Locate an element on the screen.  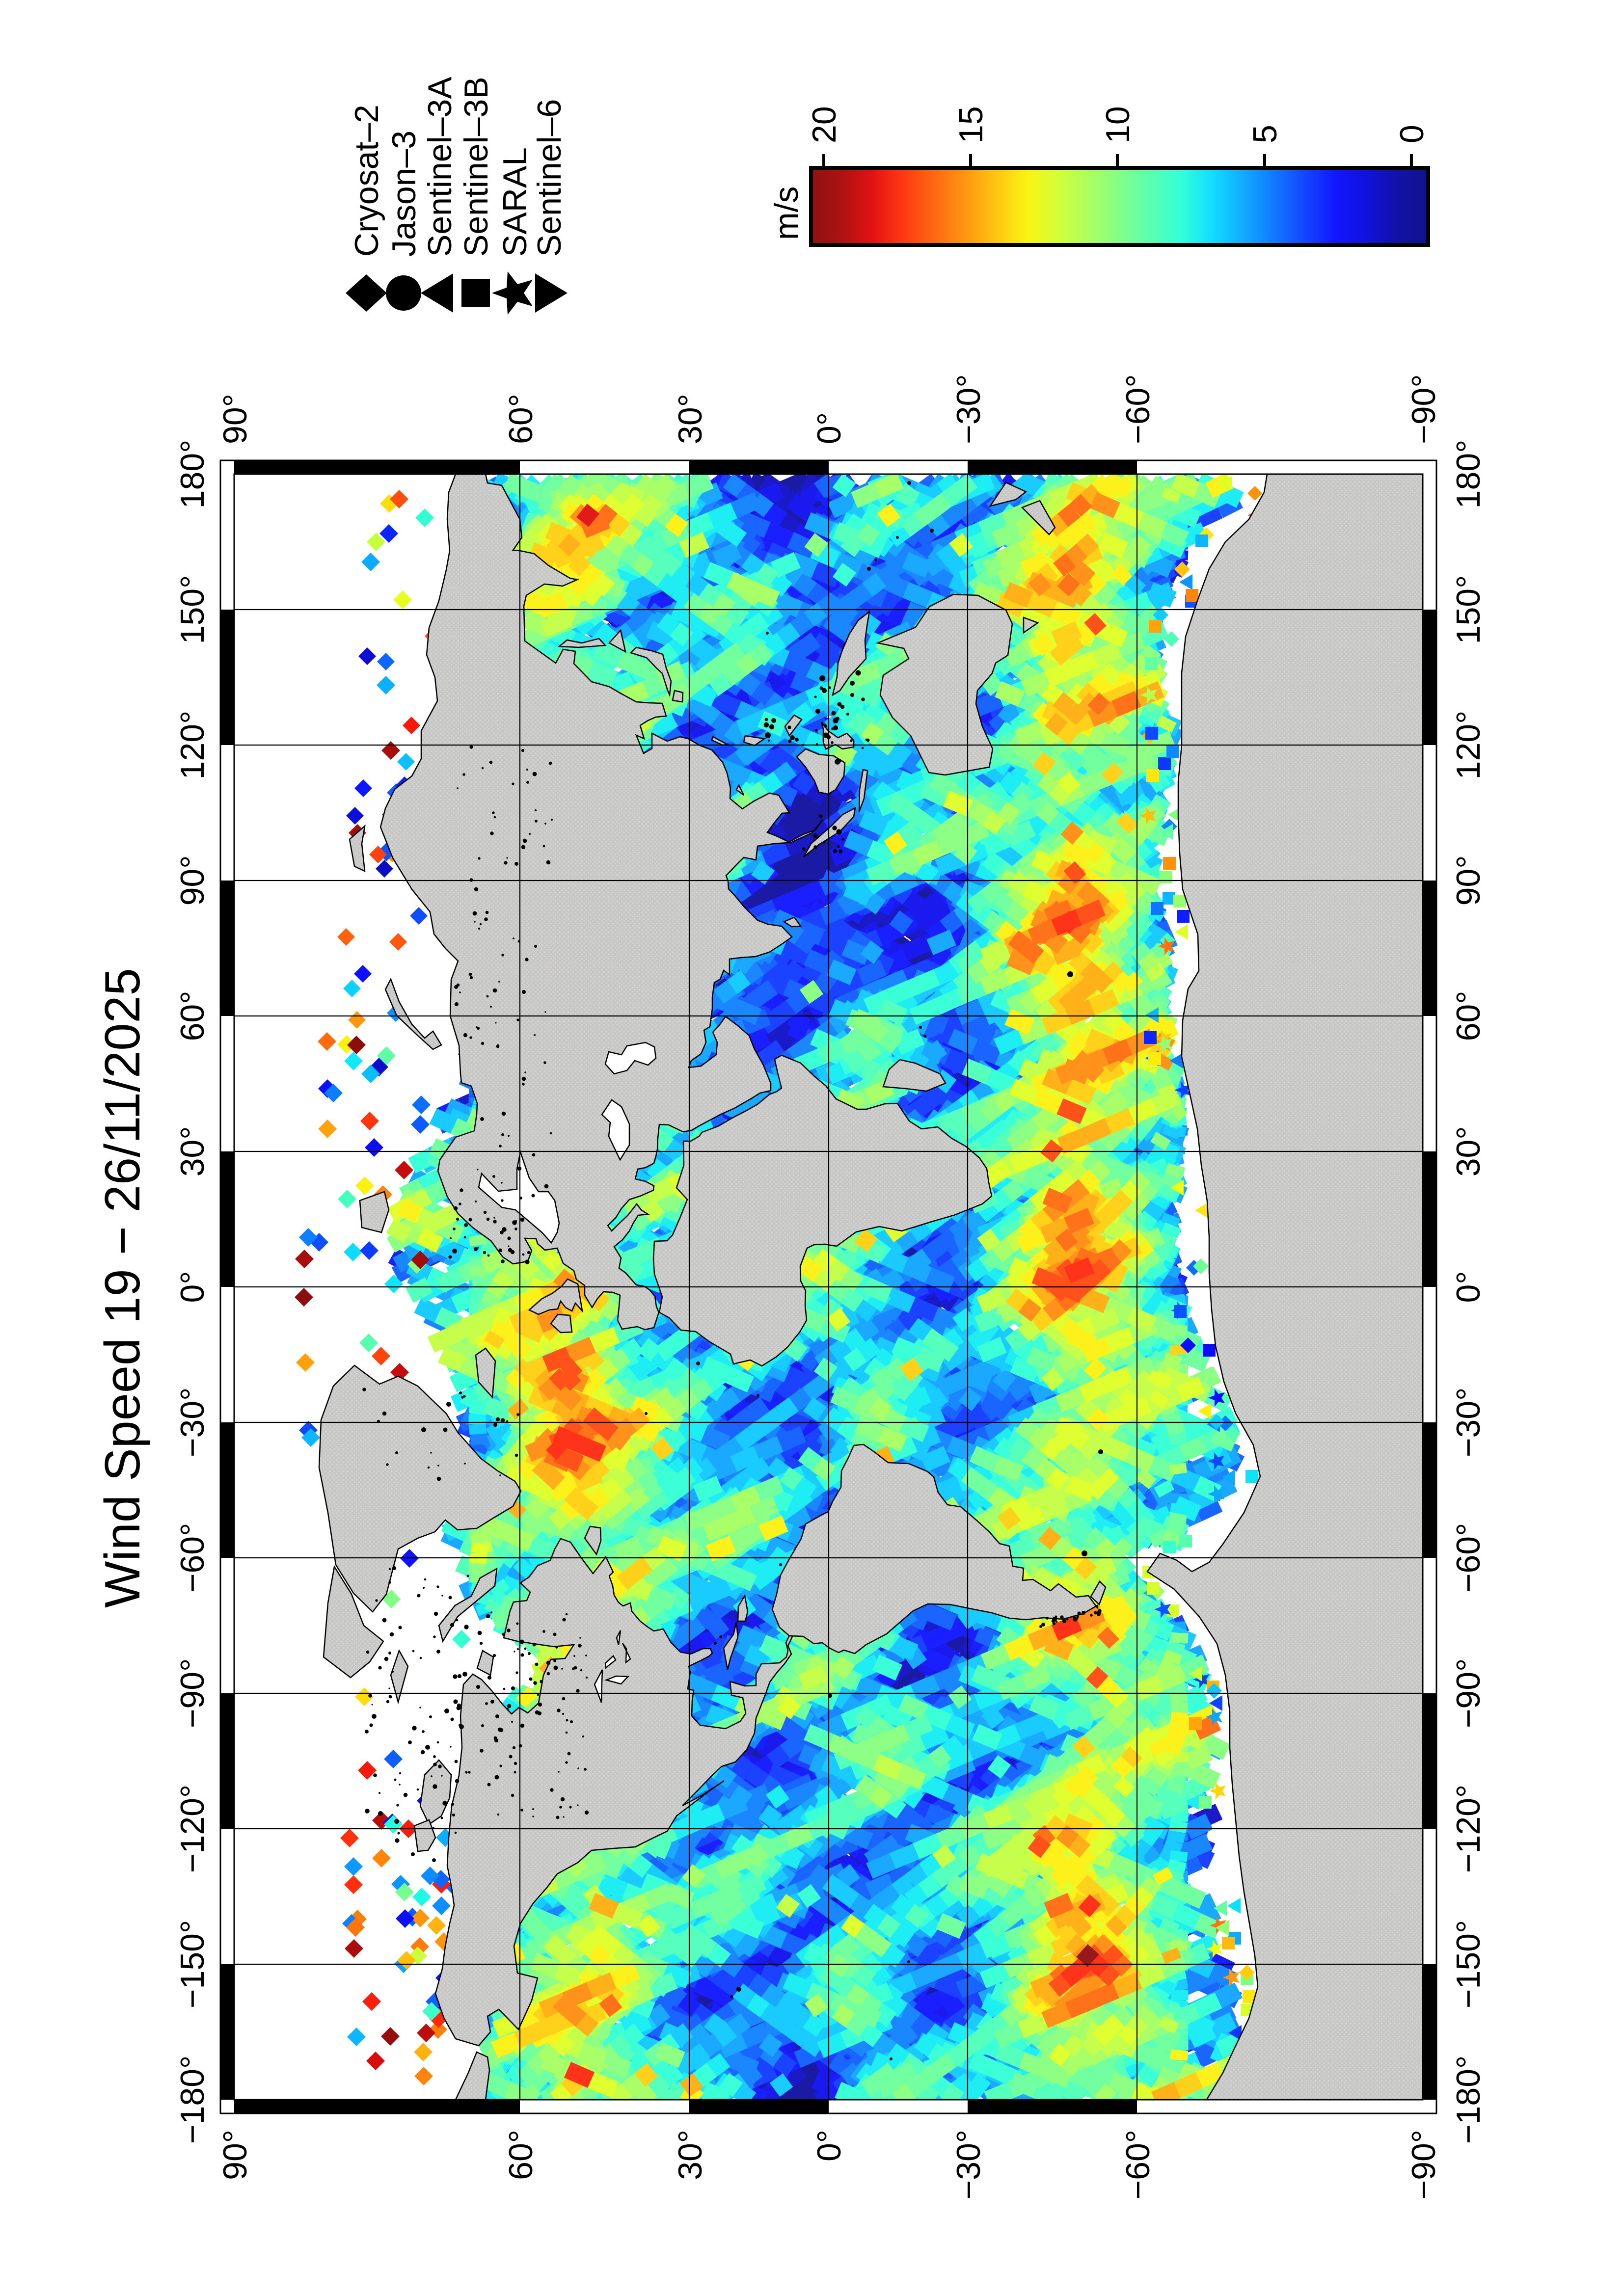
svg-text: Sentinel–6 is located at coordinates (550, 178).